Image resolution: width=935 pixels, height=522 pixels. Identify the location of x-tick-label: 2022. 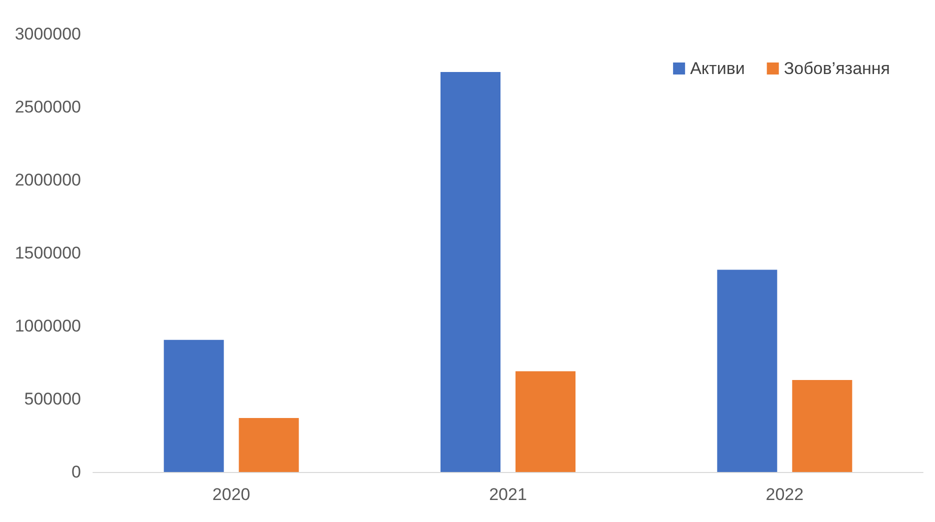
(785, 494).